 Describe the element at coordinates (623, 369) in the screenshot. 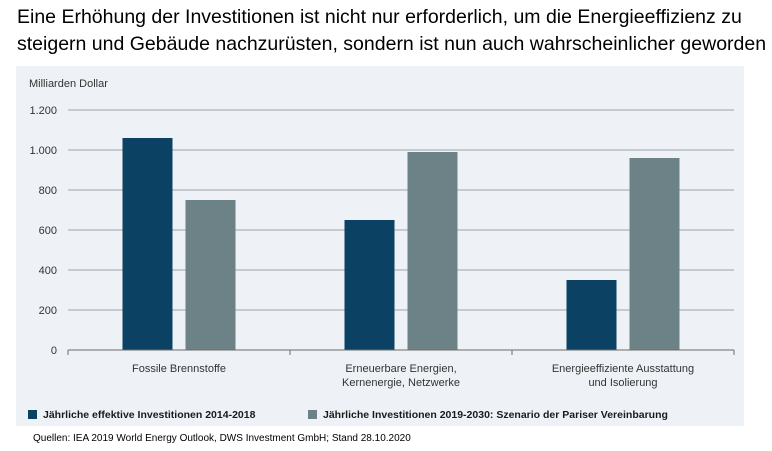

I see `x-tick-label-3-line-1: Energieeffiziente Ausstattung` at that location.